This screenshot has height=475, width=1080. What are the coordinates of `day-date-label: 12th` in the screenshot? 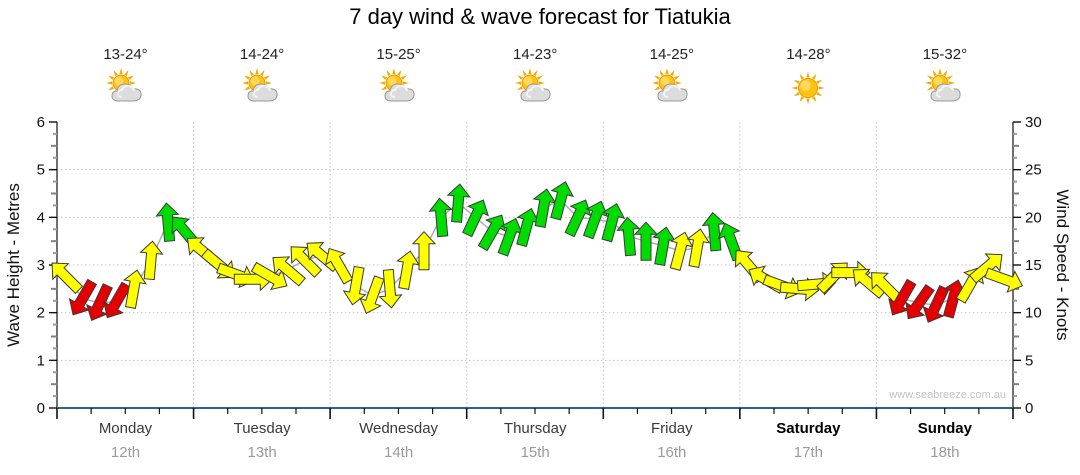 It's located at (125, 452).